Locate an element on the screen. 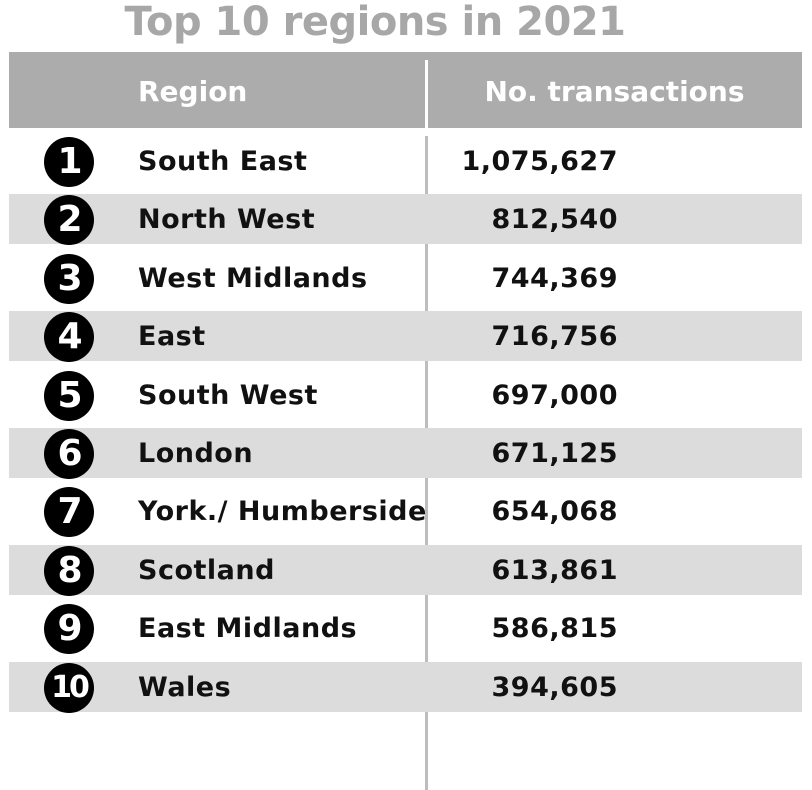 Image resolution: width=812 pixels, height=790 pixels. region-name: East is located at coordinates (172, 337).